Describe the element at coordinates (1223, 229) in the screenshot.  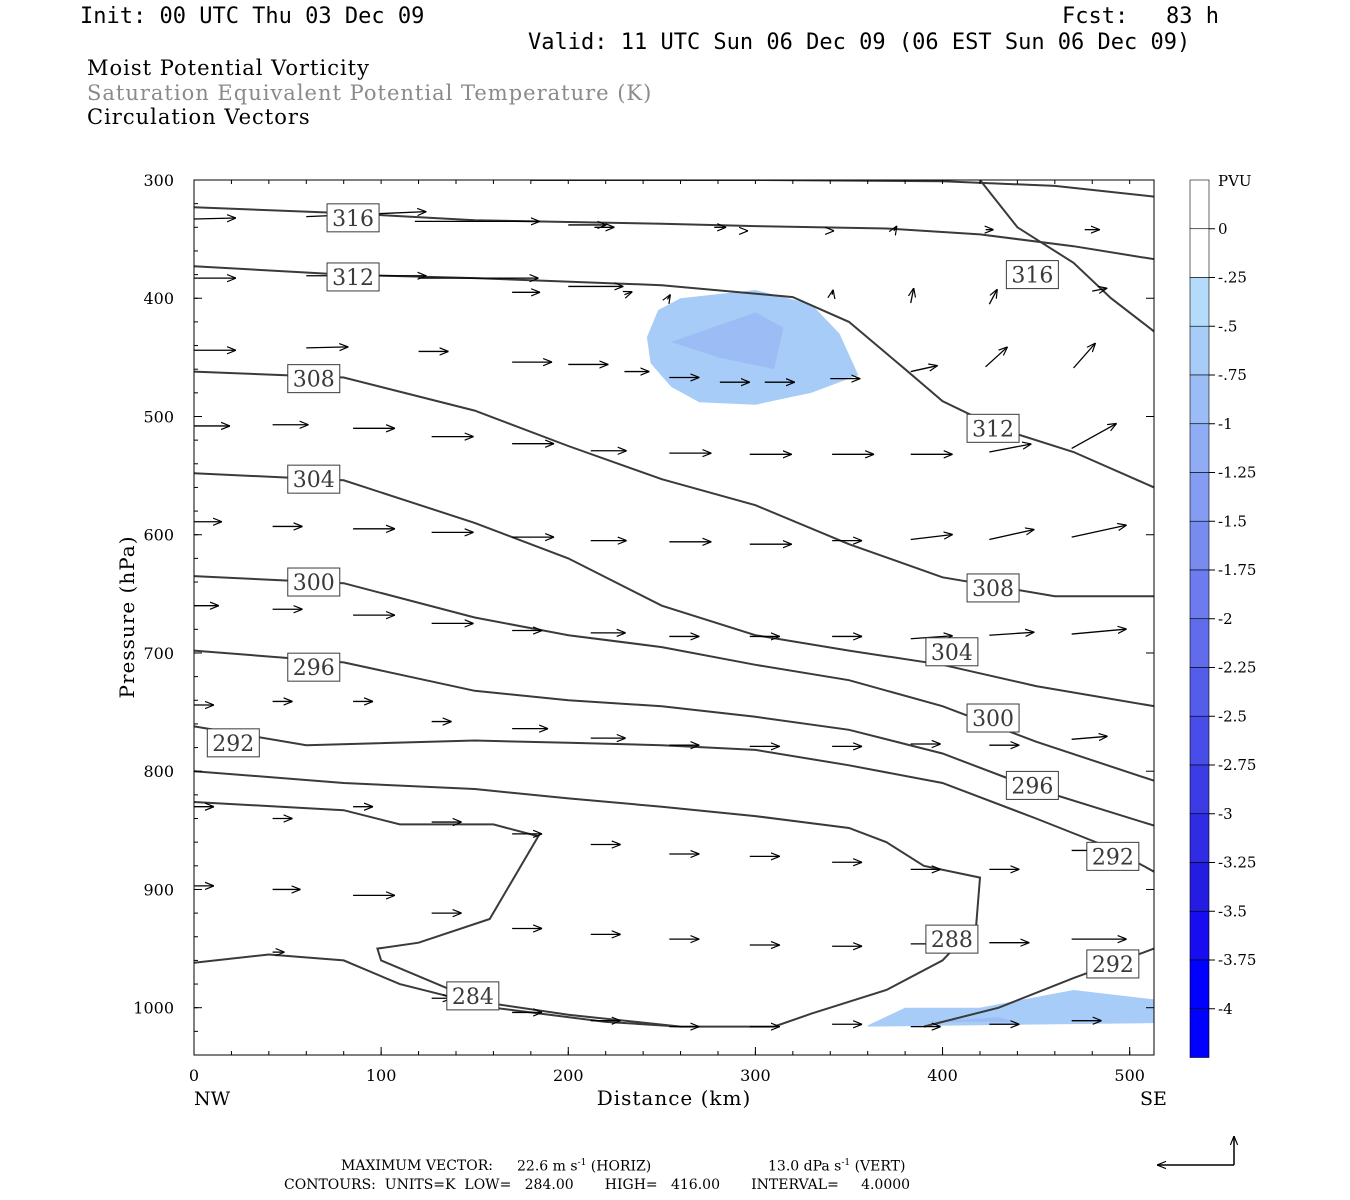
I see `colorbar-tick-label: 0` at that location.